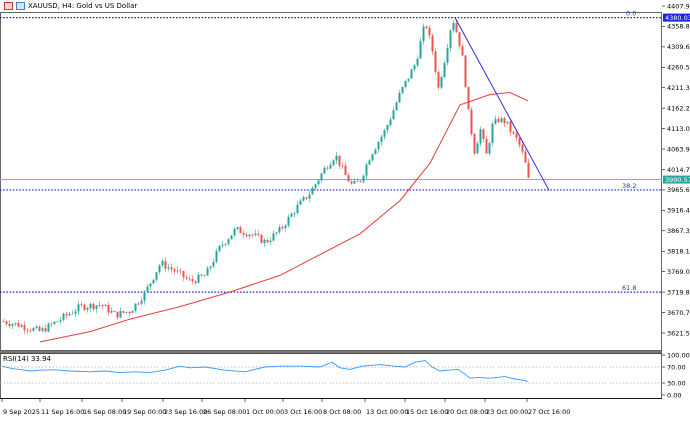 The width and height of the screenshot is (690, 423). Describe the element at coordinates (20, 6) in the screenshot. I see `one-click-trading-icon` at that location.